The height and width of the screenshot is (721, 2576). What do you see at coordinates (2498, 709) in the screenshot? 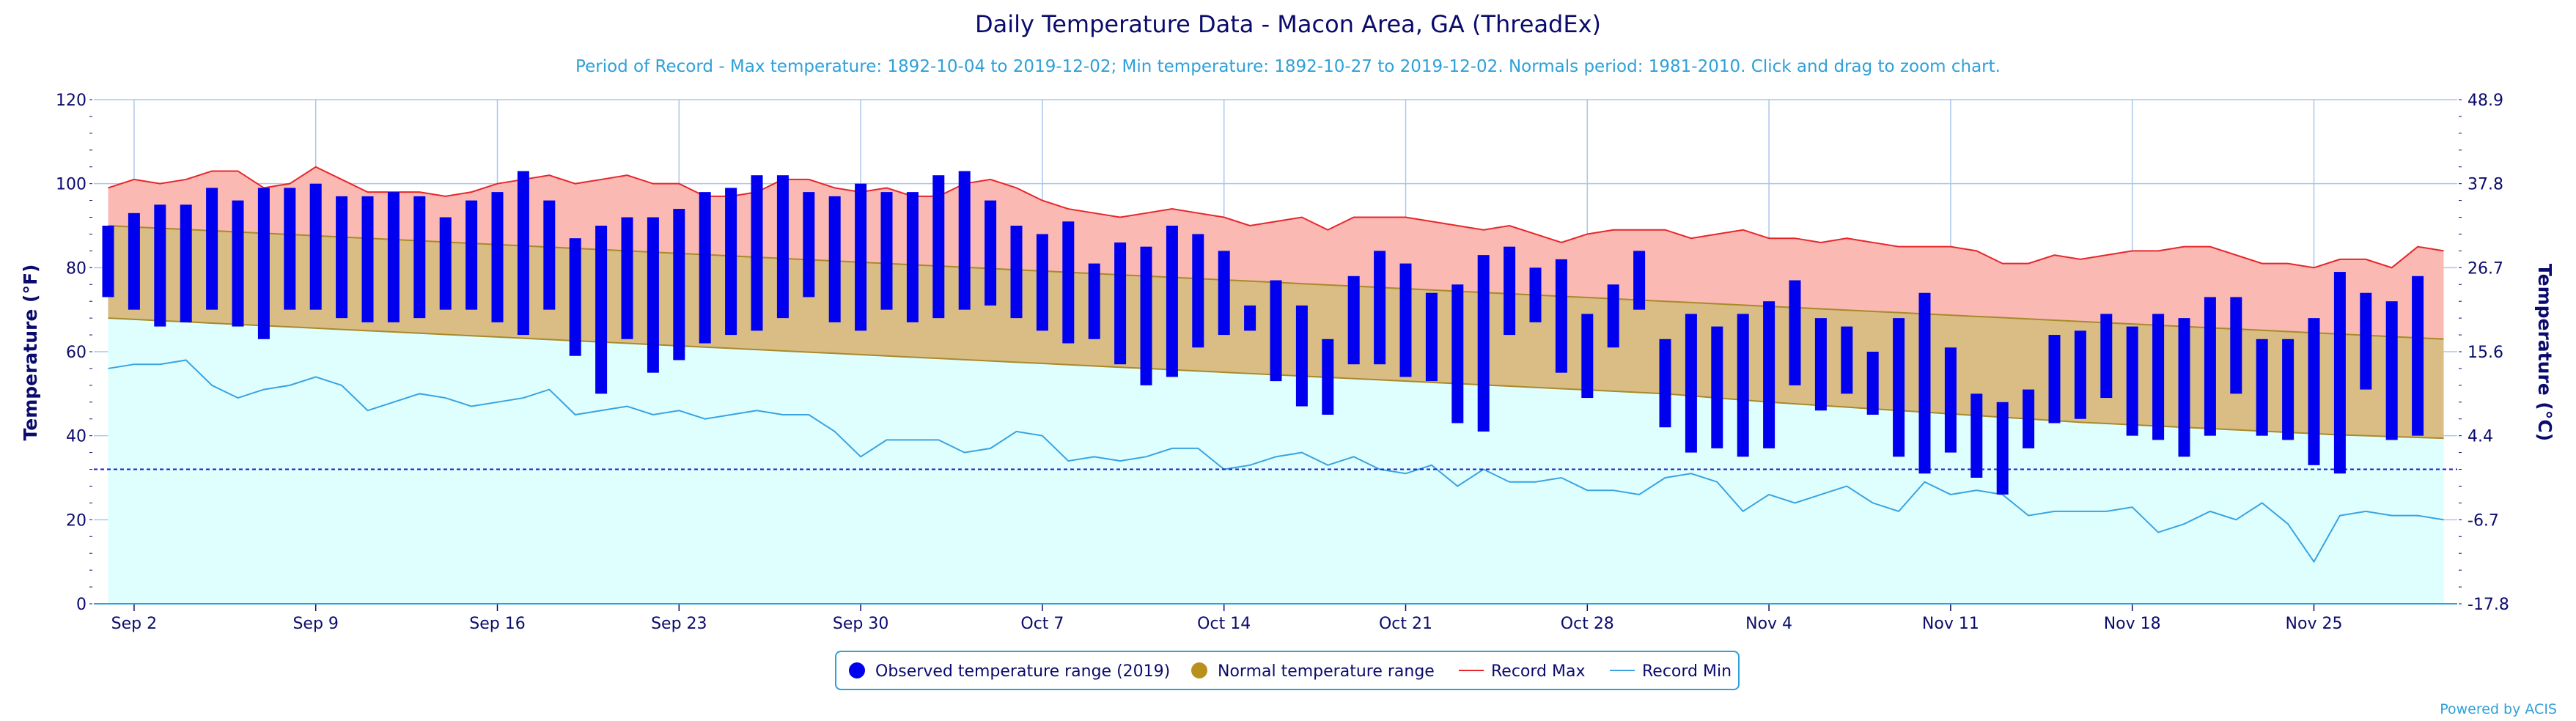
I see `powered-by-credit: Powered by ACIS` at bounding box center [2498, 709].